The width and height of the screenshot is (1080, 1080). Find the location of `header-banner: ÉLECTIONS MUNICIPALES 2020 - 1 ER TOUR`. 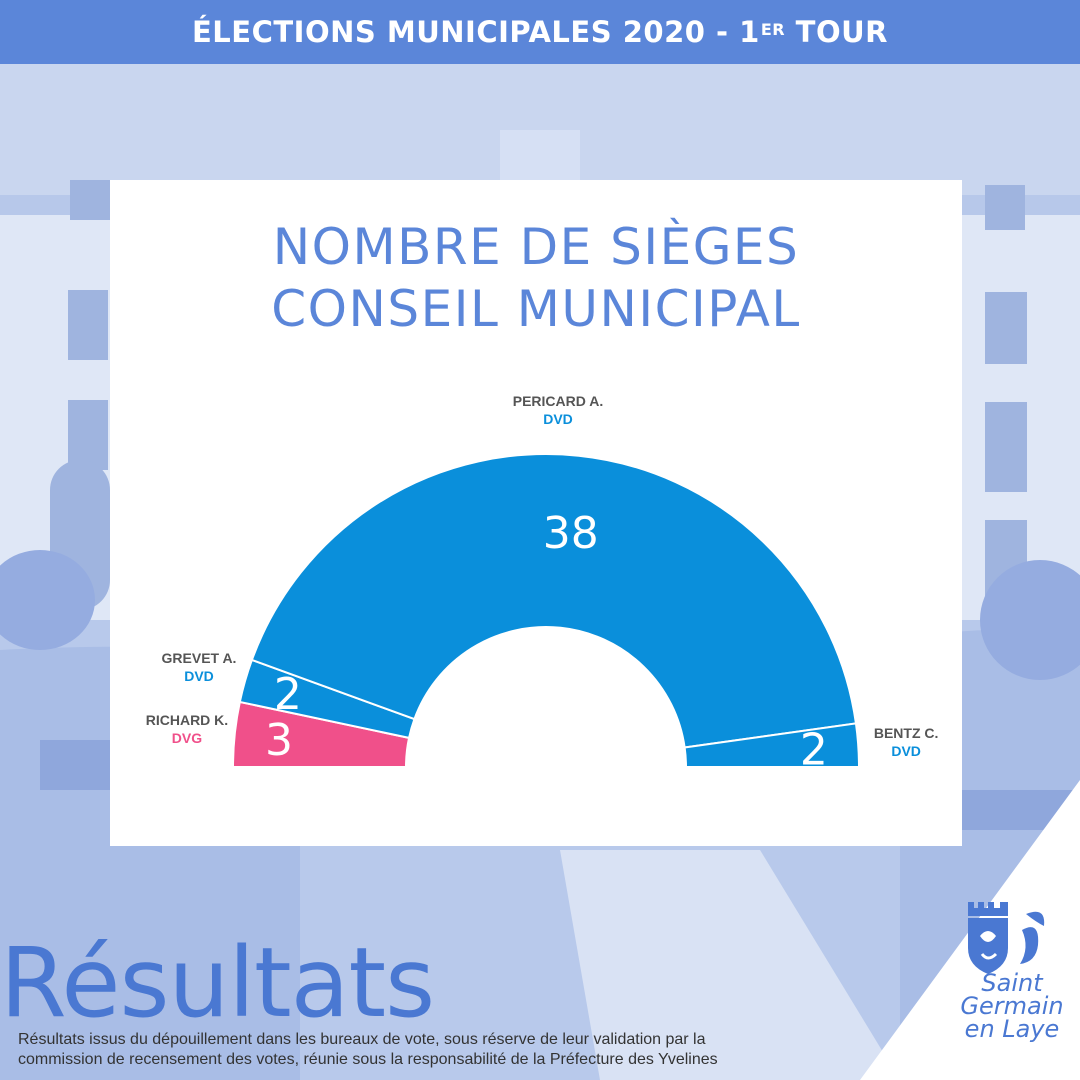

header-banner: ÉLECTIONS MUNICIPALES 2020 - 1 ER TOUR is located at coordinates (540, 32).